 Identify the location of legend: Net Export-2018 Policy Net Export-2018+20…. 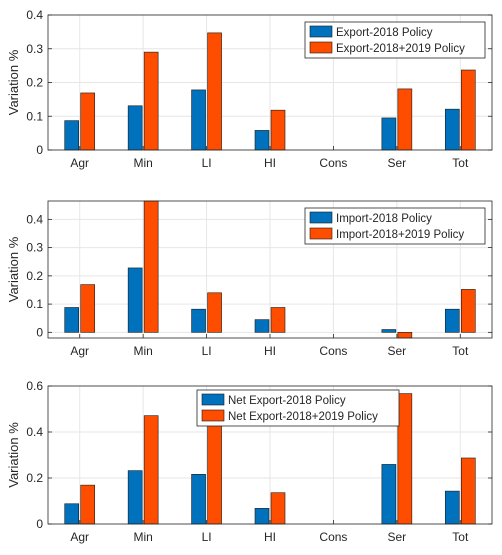
(298, 408).